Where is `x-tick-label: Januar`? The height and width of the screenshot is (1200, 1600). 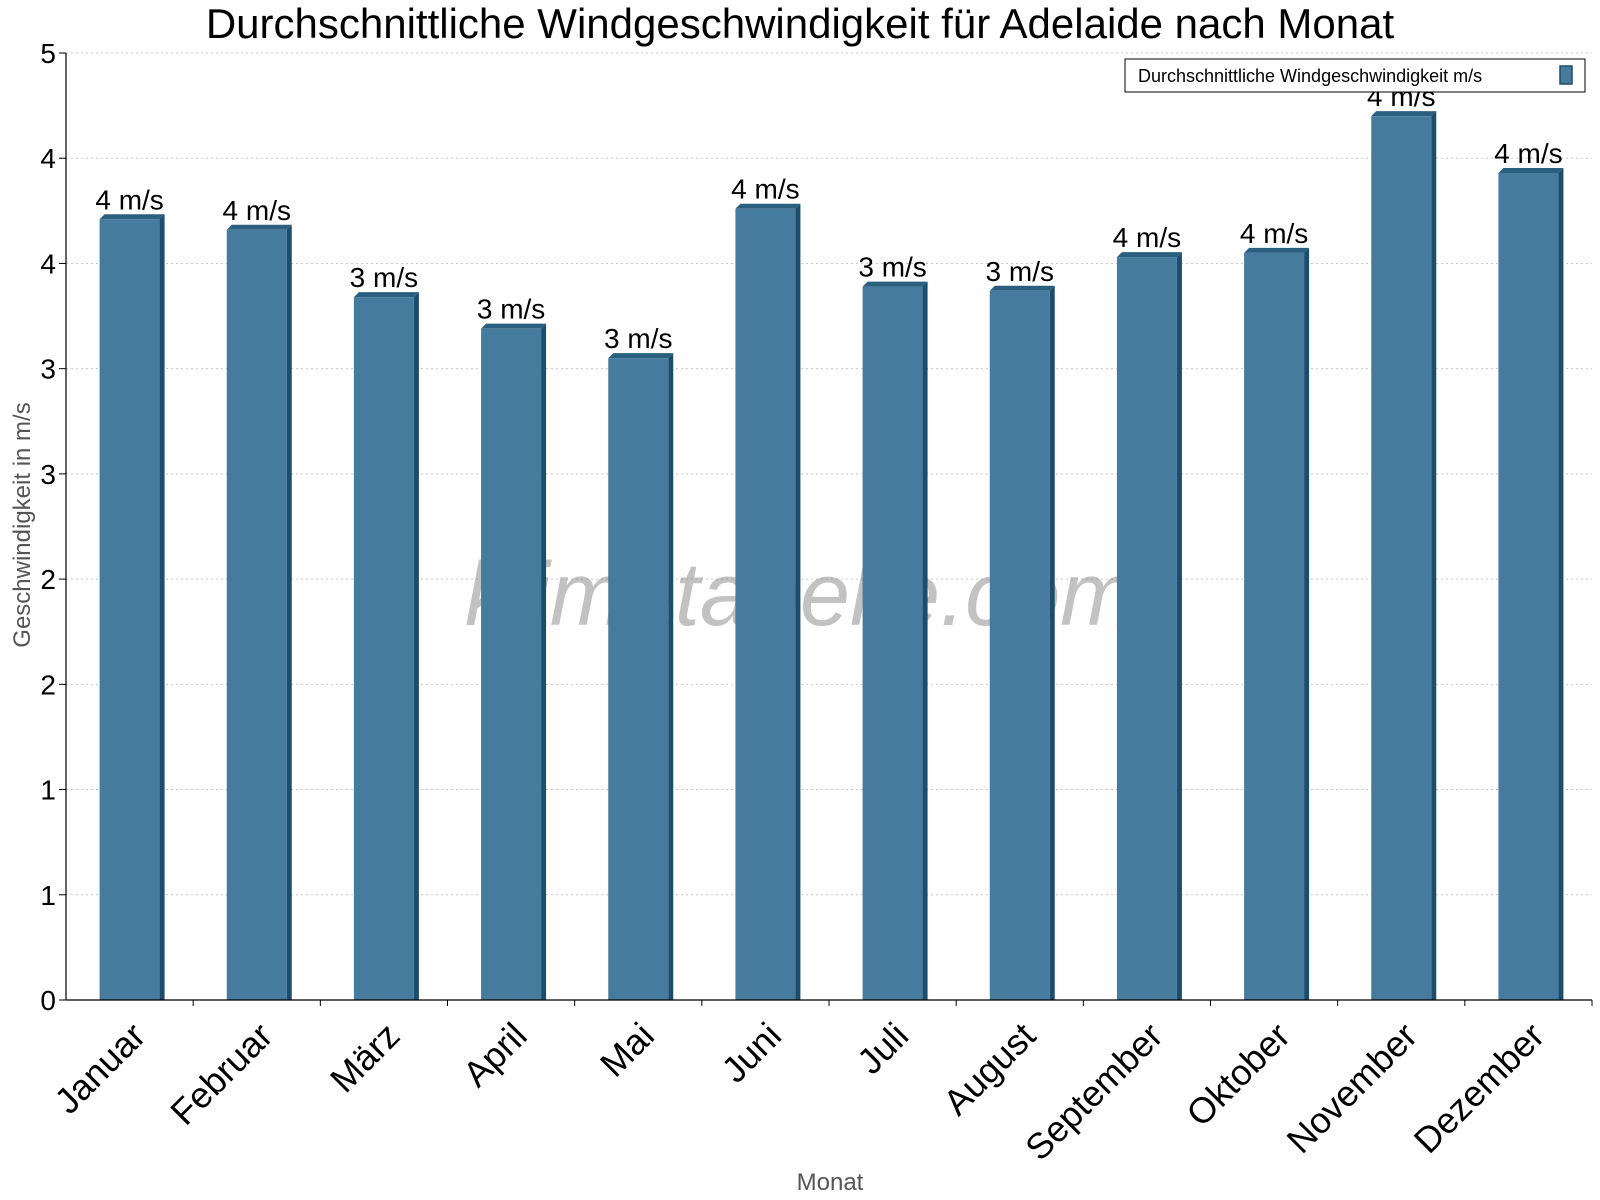 x-tick-label: Januar is located at coordinates (99, 1068).